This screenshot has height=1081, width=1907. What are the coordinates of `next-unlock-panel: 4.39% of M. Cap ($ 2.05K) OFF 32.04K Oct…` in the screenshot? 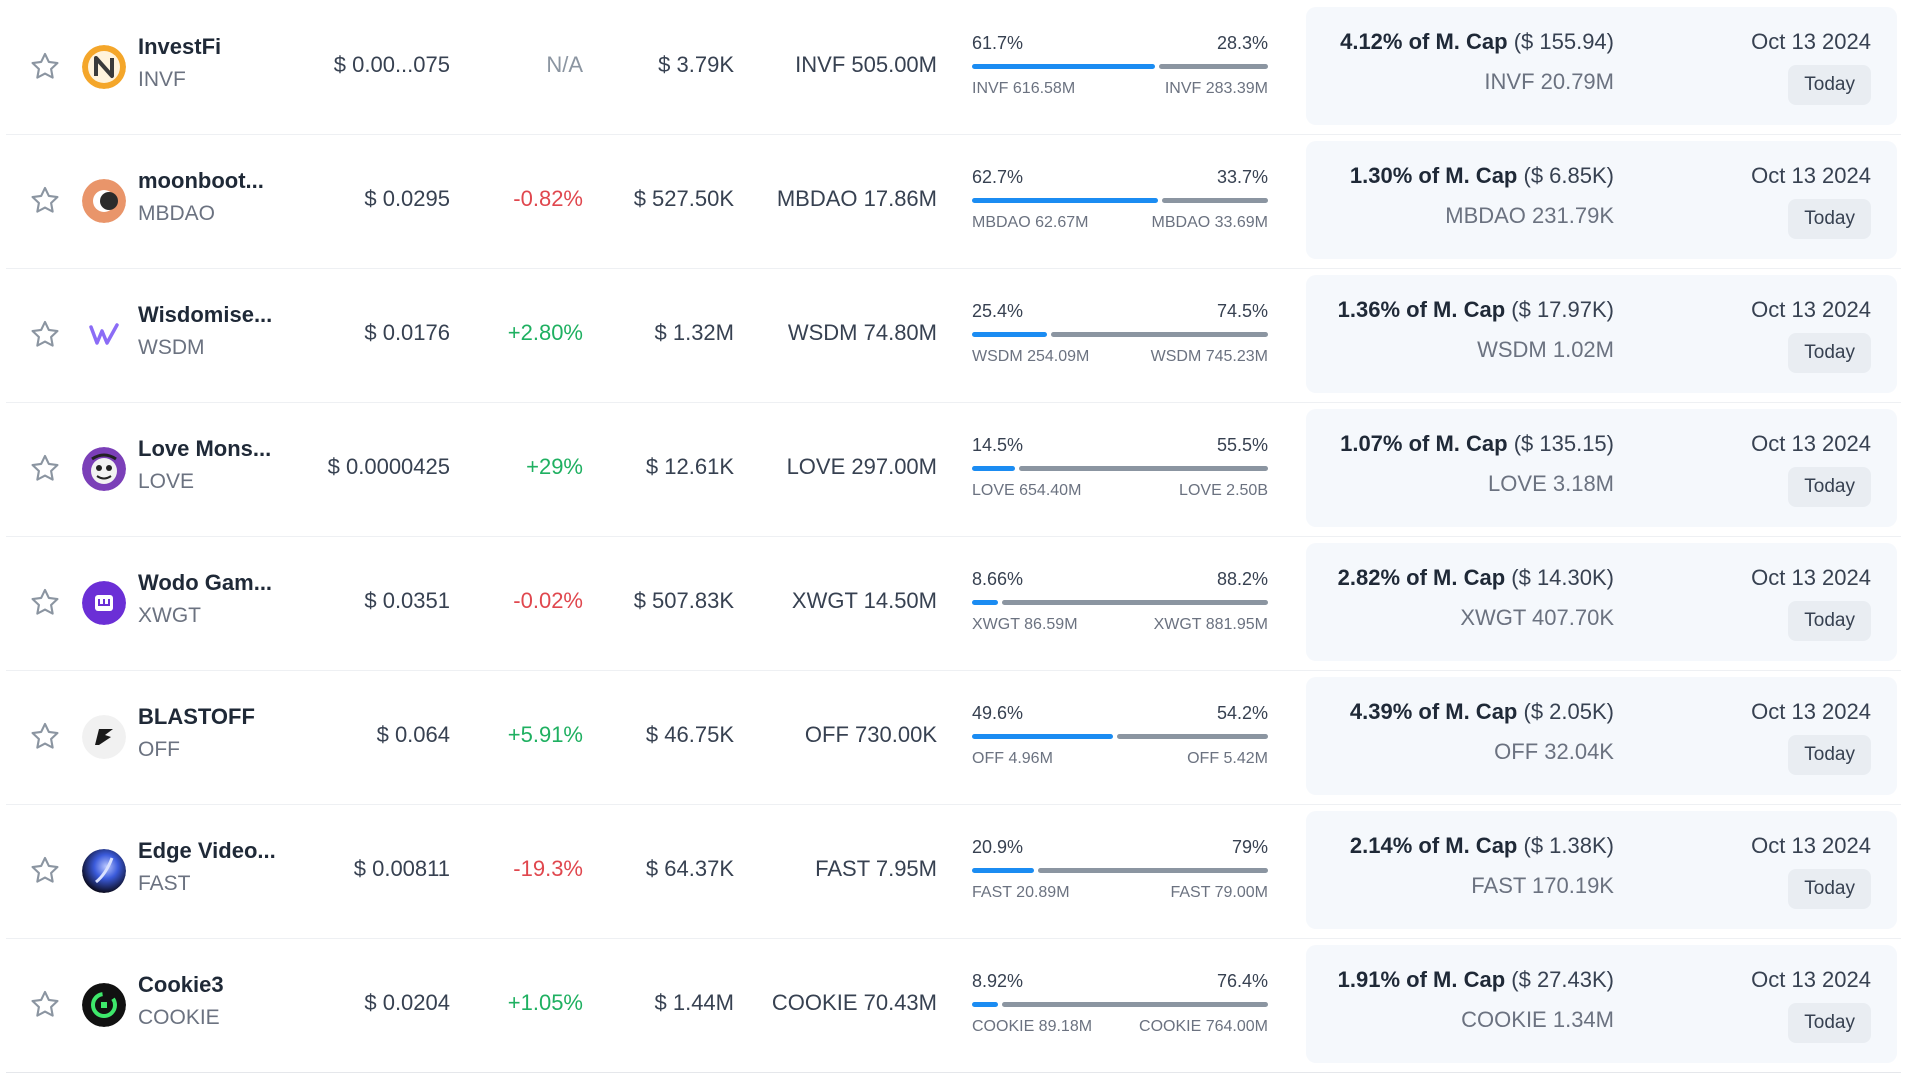 It's located at (1601, 736).